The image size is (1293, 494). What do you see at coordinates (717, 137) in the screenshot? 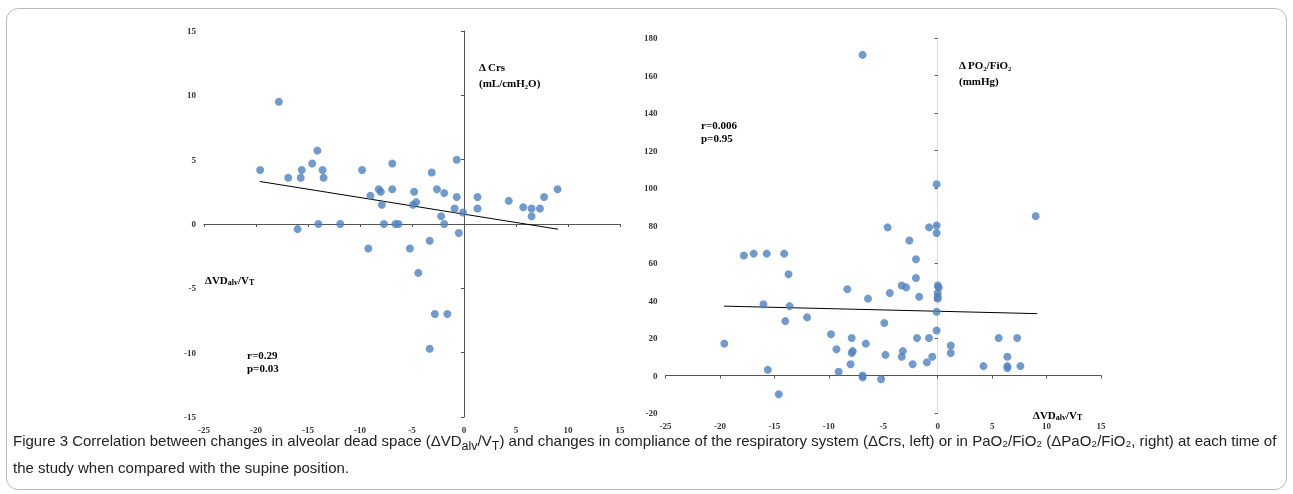
I see `annotation: p=0.95` at bounding box center [717, 137].